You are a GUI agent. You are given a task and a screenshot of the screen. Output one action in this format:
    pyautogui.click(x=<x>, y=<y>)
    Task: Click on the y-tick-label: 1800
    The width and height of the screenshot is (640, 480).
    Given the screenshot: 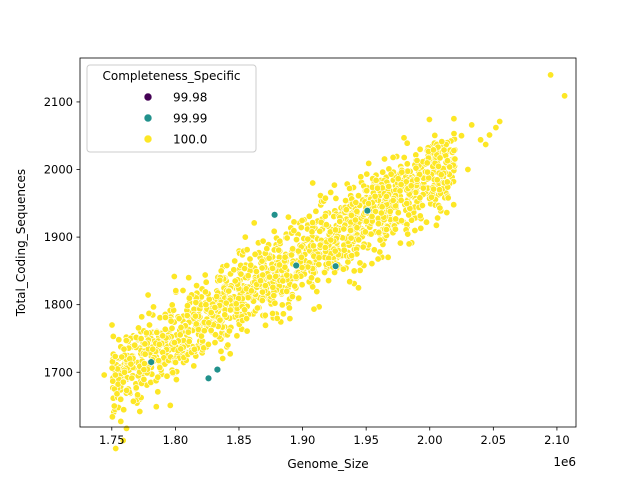 What is the action you would take?
    pyautogui.click(x=58, y=305)
    